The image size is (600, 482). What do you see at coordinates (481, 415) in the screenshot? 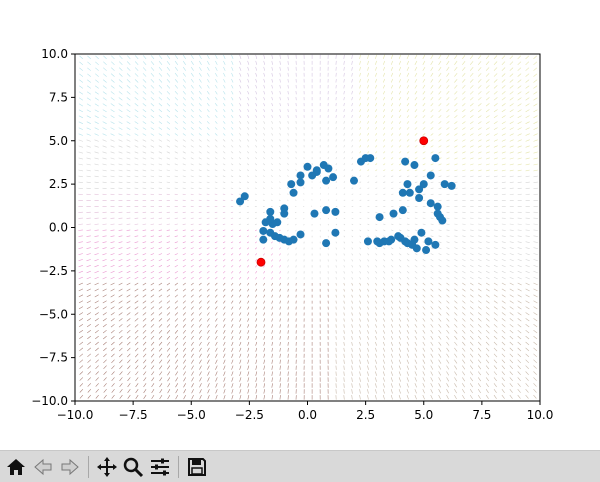
I see `x-tick-label: 7.5` at bounding box center [481, 415].